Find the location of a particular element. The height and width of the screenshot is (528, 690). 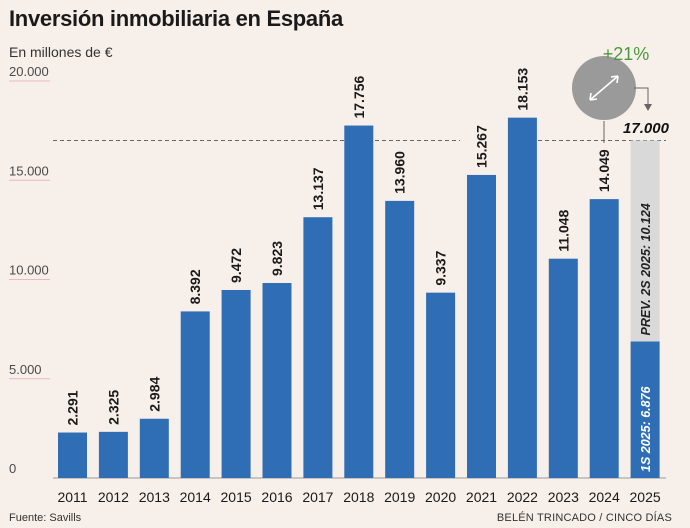

x-tick-label: 2011 is located at coordinates (72, 497).